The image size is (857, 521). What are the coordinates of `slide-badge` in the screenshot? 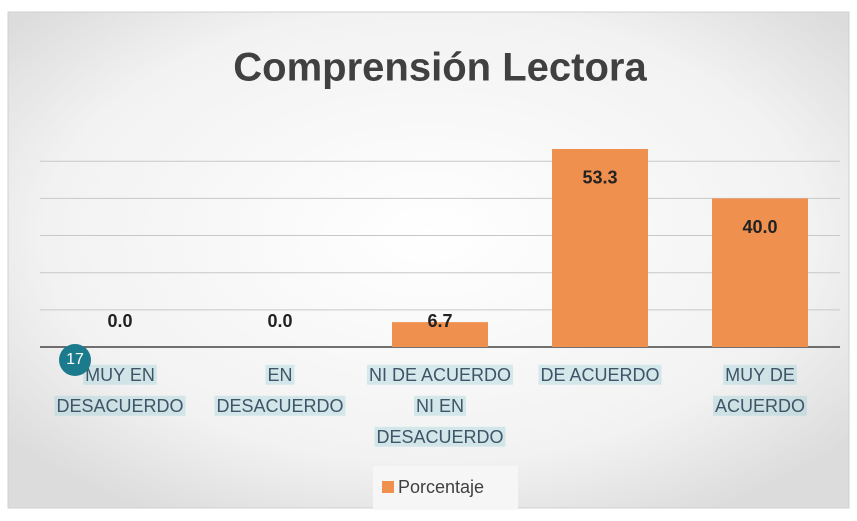 It's located at (75, 360).